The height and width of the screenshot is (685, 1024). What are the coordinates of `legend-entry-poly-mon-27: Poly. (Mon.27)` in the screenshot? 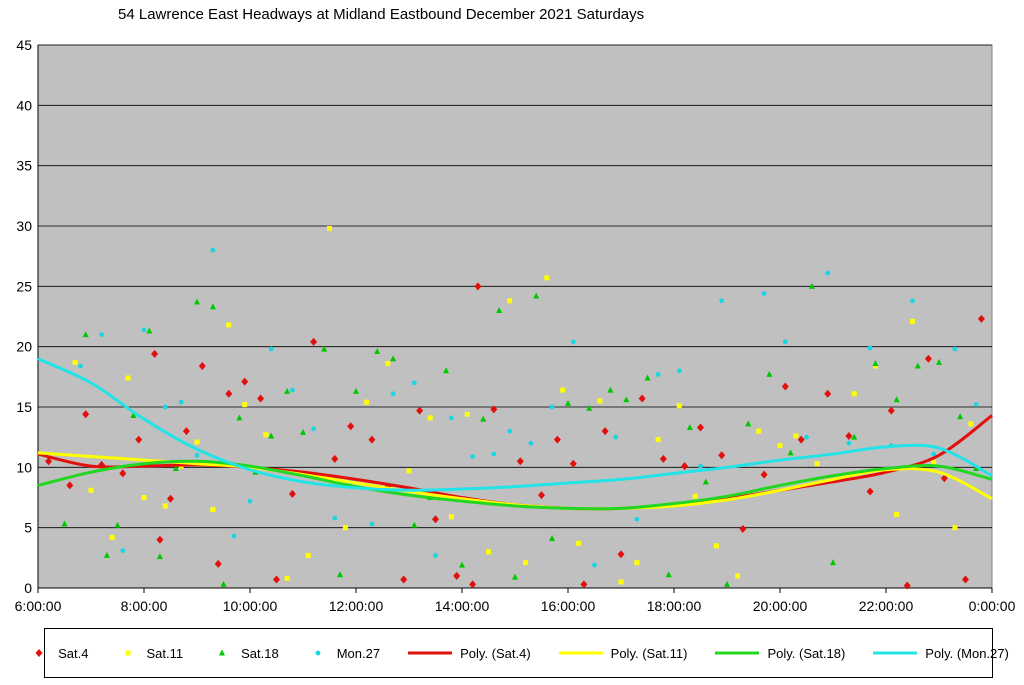 It's located at (941, 653).